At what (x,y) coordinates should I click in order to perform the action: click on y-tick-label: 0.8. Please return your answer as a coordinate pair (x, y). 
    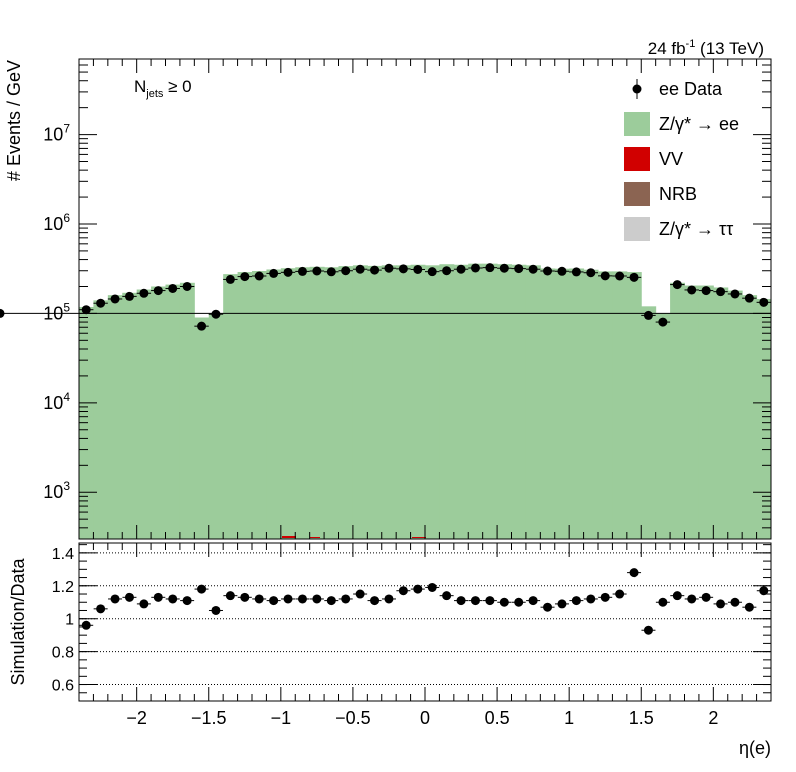
    Looking at the image, I should click on (63, 653).